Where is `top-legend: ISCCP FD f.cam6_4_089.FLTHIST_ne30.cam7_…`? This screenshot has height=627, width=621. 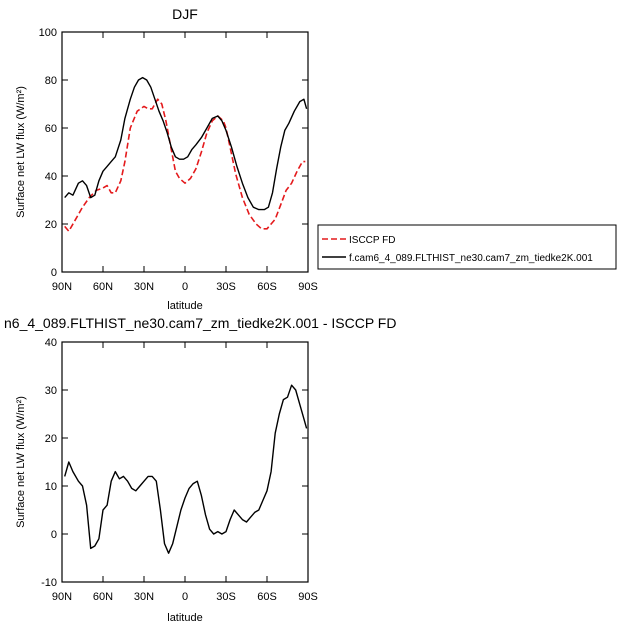
top-legend: ISCCP FD f.cam6_4_089.FLTHIST_ne30.cam7_… is located at coordinates (467, 247).